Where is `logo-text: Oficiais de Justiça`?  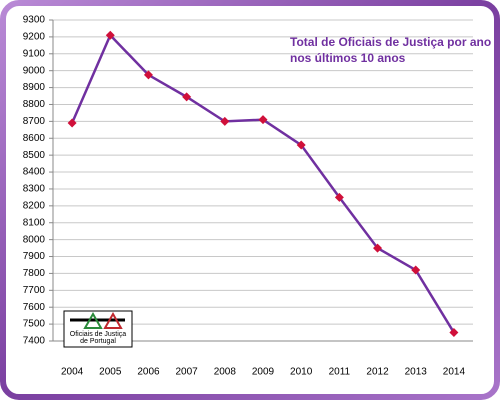 logo-text: Oficiais de Justiça is located at coordinates (98, 334).